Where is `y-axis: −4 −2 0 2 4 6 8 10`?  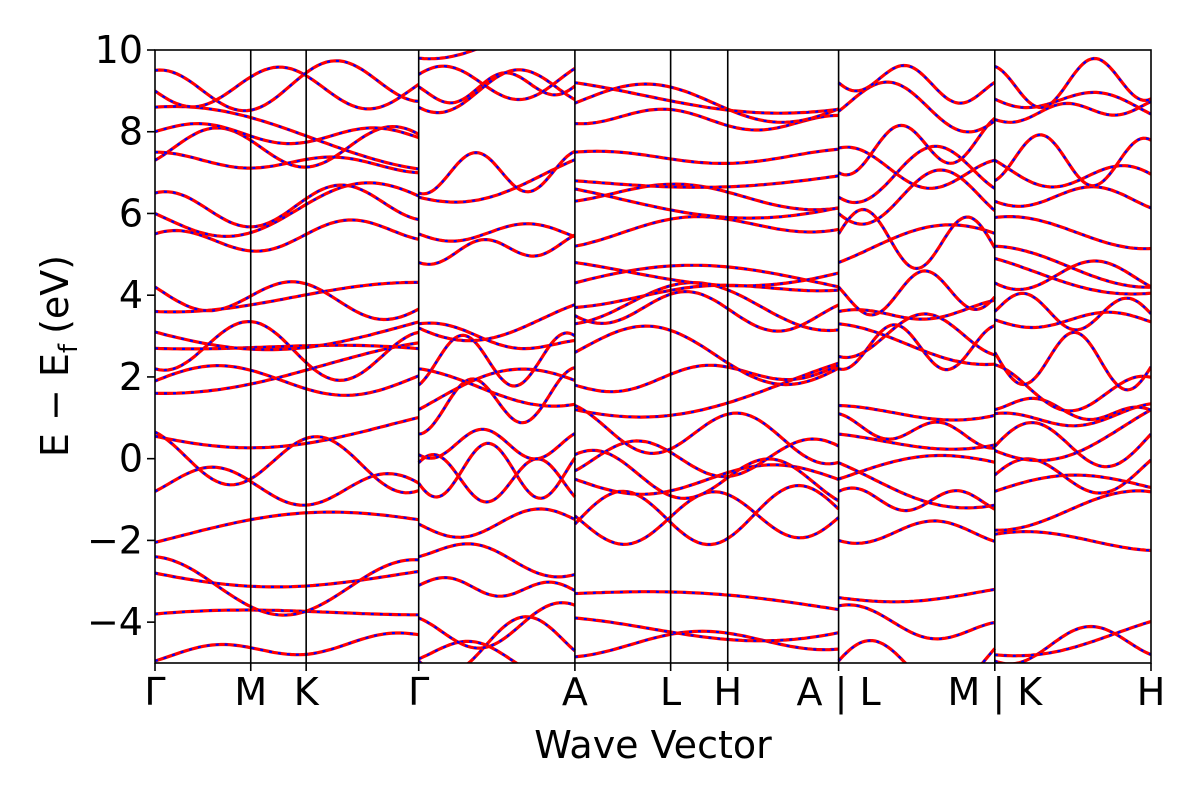
y-axis: −4 −2 0 2 4 6 8 10 is located at coordinates (121, 336).